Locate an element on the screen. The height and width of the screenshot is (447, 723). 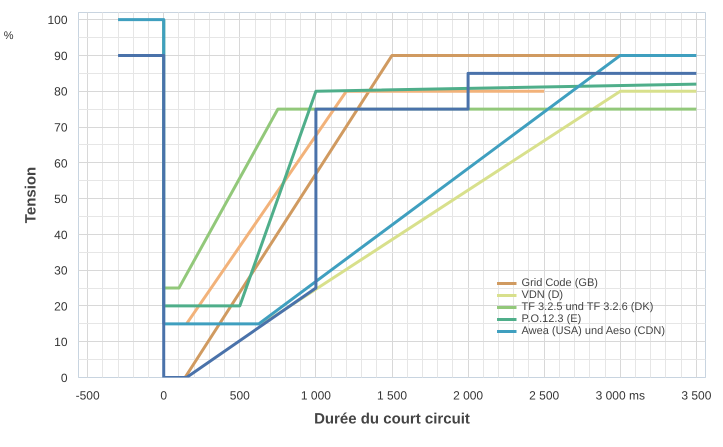
y-tick-label: 70 is located at coordinates (61, 127).